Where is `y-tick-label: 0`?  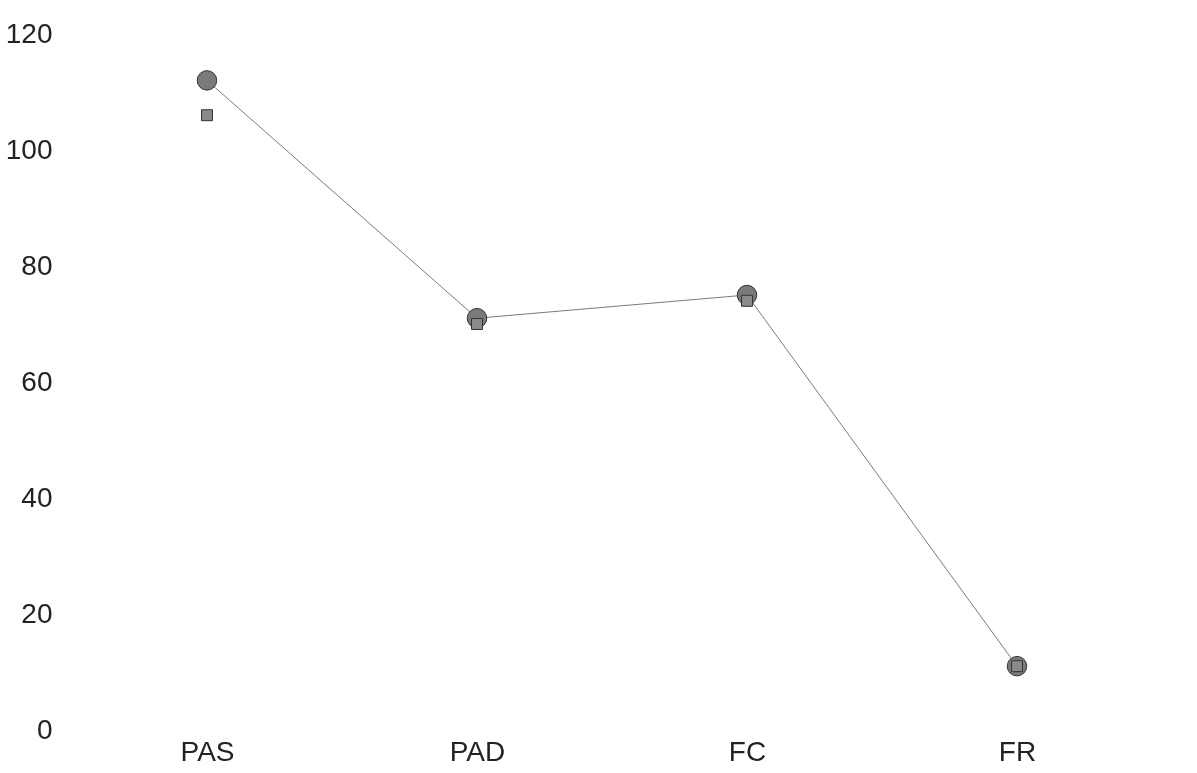
y-tick-label: 0 is located at coordinates (44, 729).